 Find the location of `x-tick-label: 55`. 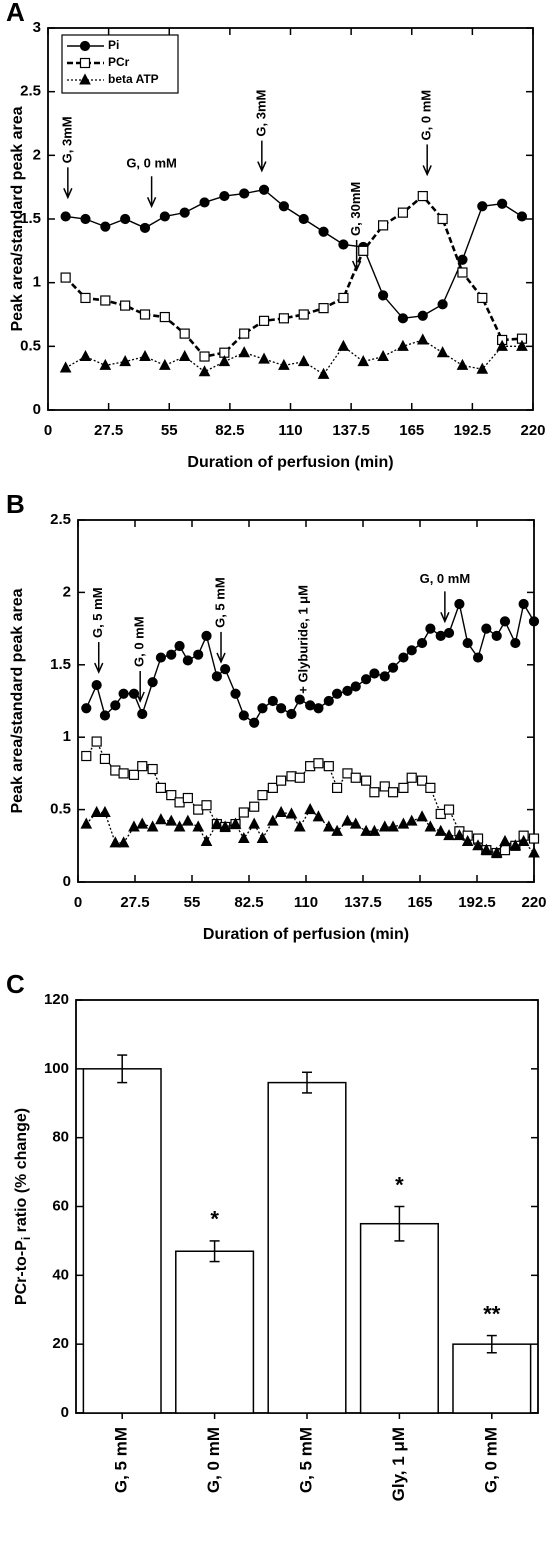

x-tick-label: 55 is located at coordinates (192, 902).